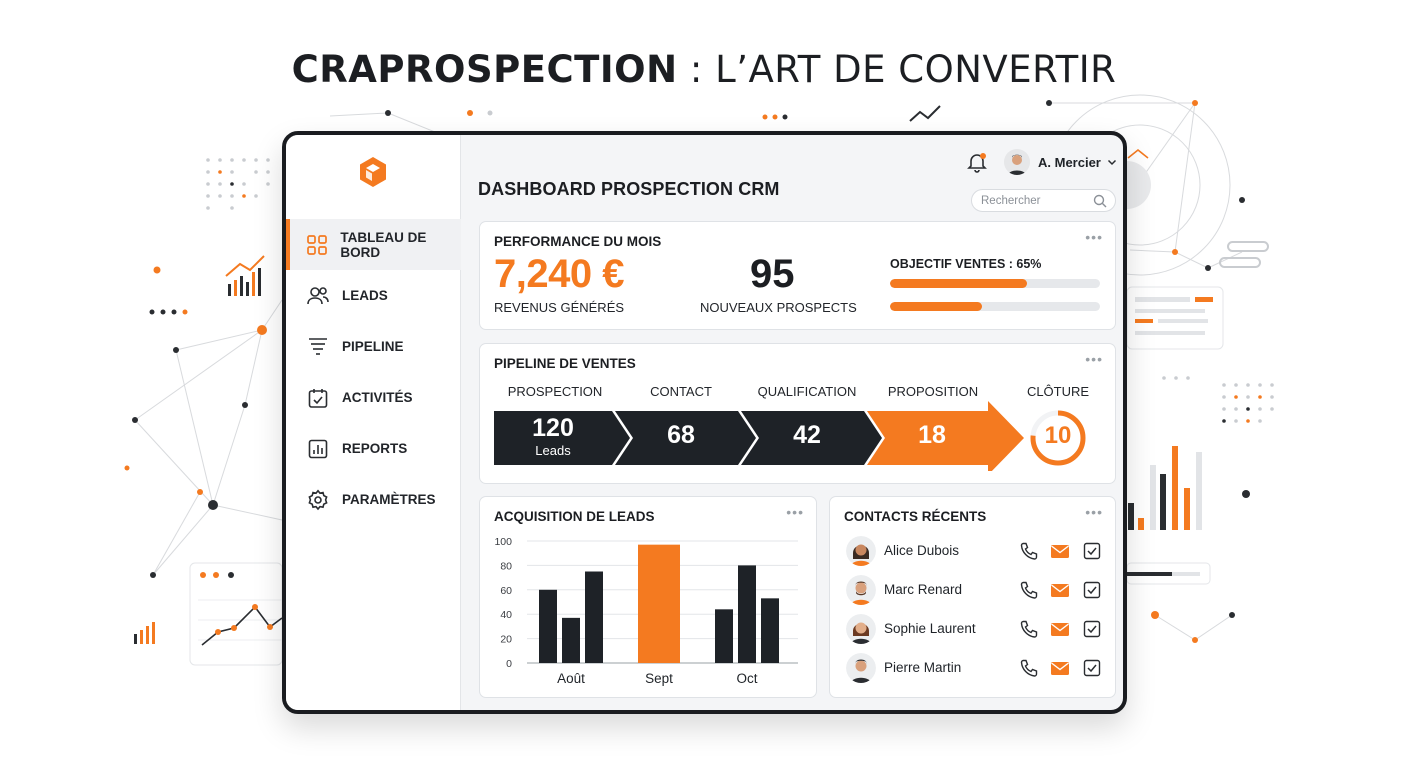 The width and height of the screenshot is (1408, 768). Describe the element at coordinates (945, 436) in the screenshot. I see `stage-shape-proposition` at that location.